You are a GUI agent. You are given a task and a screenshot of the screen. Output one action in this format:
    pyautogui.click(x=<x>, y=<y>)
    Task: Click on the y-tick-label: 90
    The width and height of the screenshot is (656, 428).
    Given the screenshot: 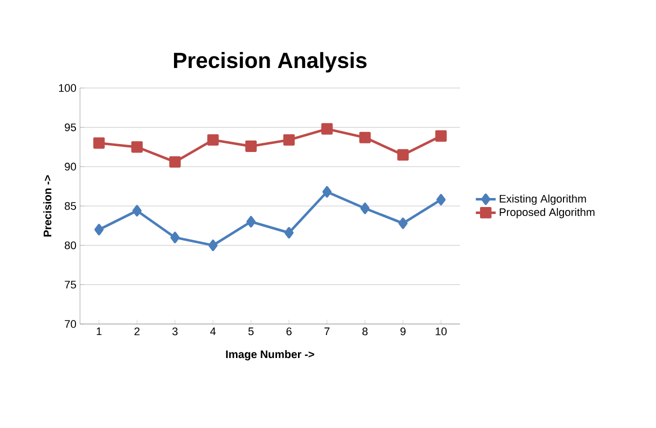 What is the action you would take?
    pyautogui.click(x=70, y=166)
    